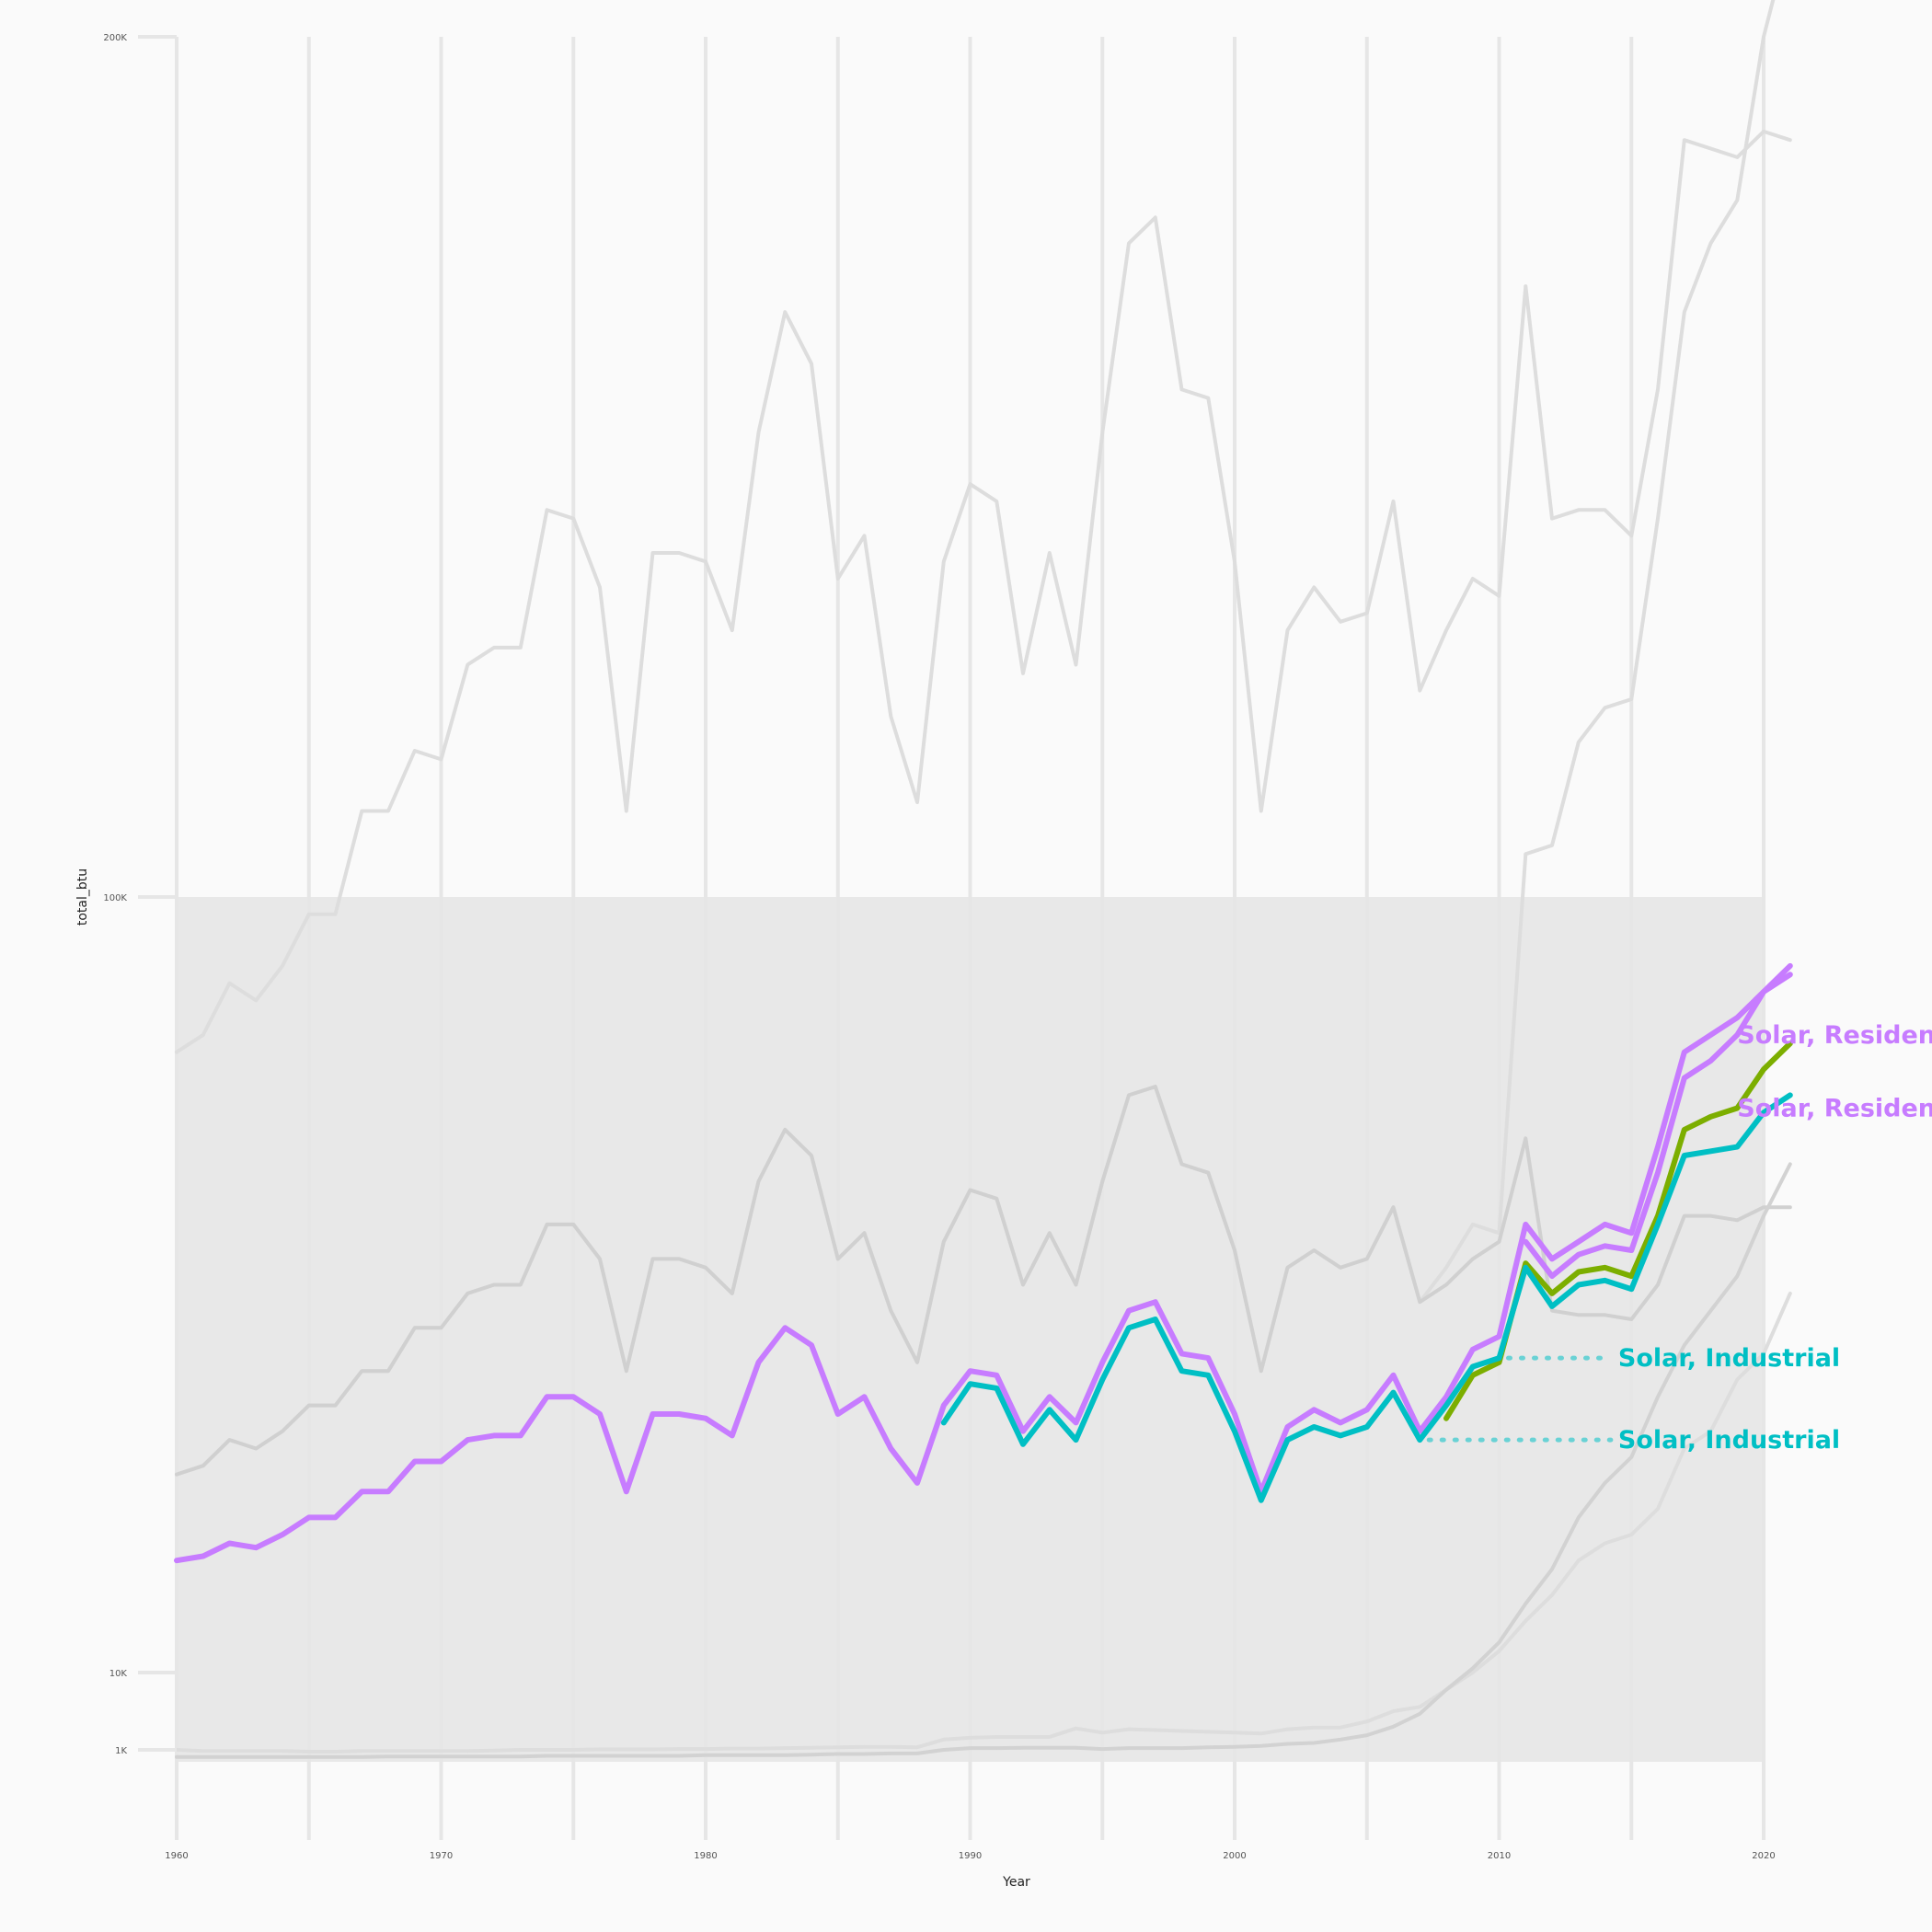 The height and width of the screenshot is (1932, 1932). I want to click on label-leaders, so click(1520, 1399).